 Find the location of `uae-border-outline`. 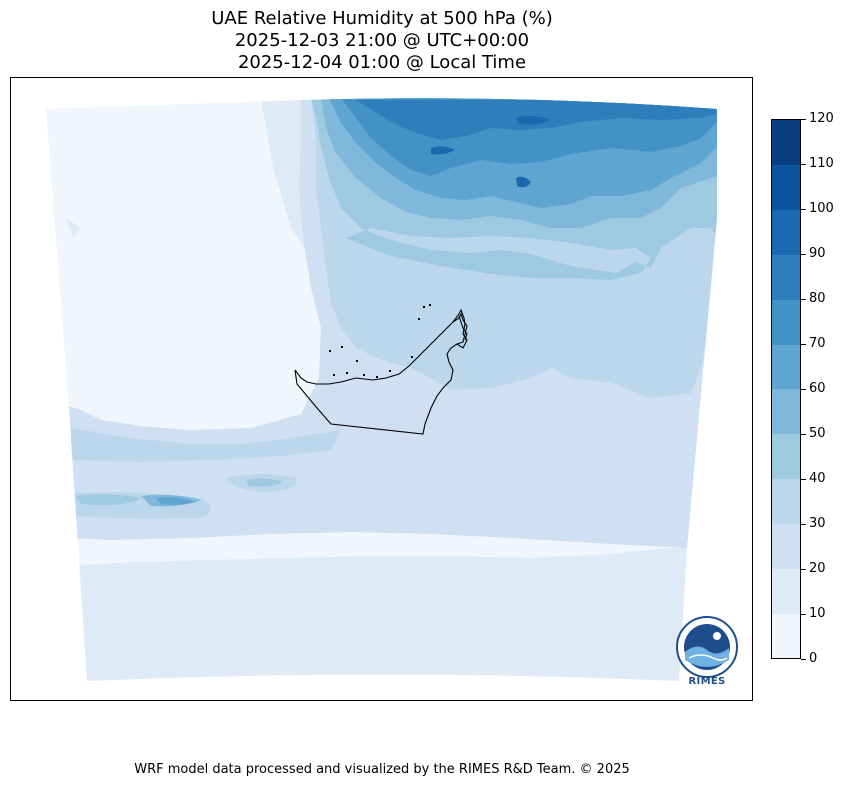

uae-border-outline is located at coordinates (381, 371).